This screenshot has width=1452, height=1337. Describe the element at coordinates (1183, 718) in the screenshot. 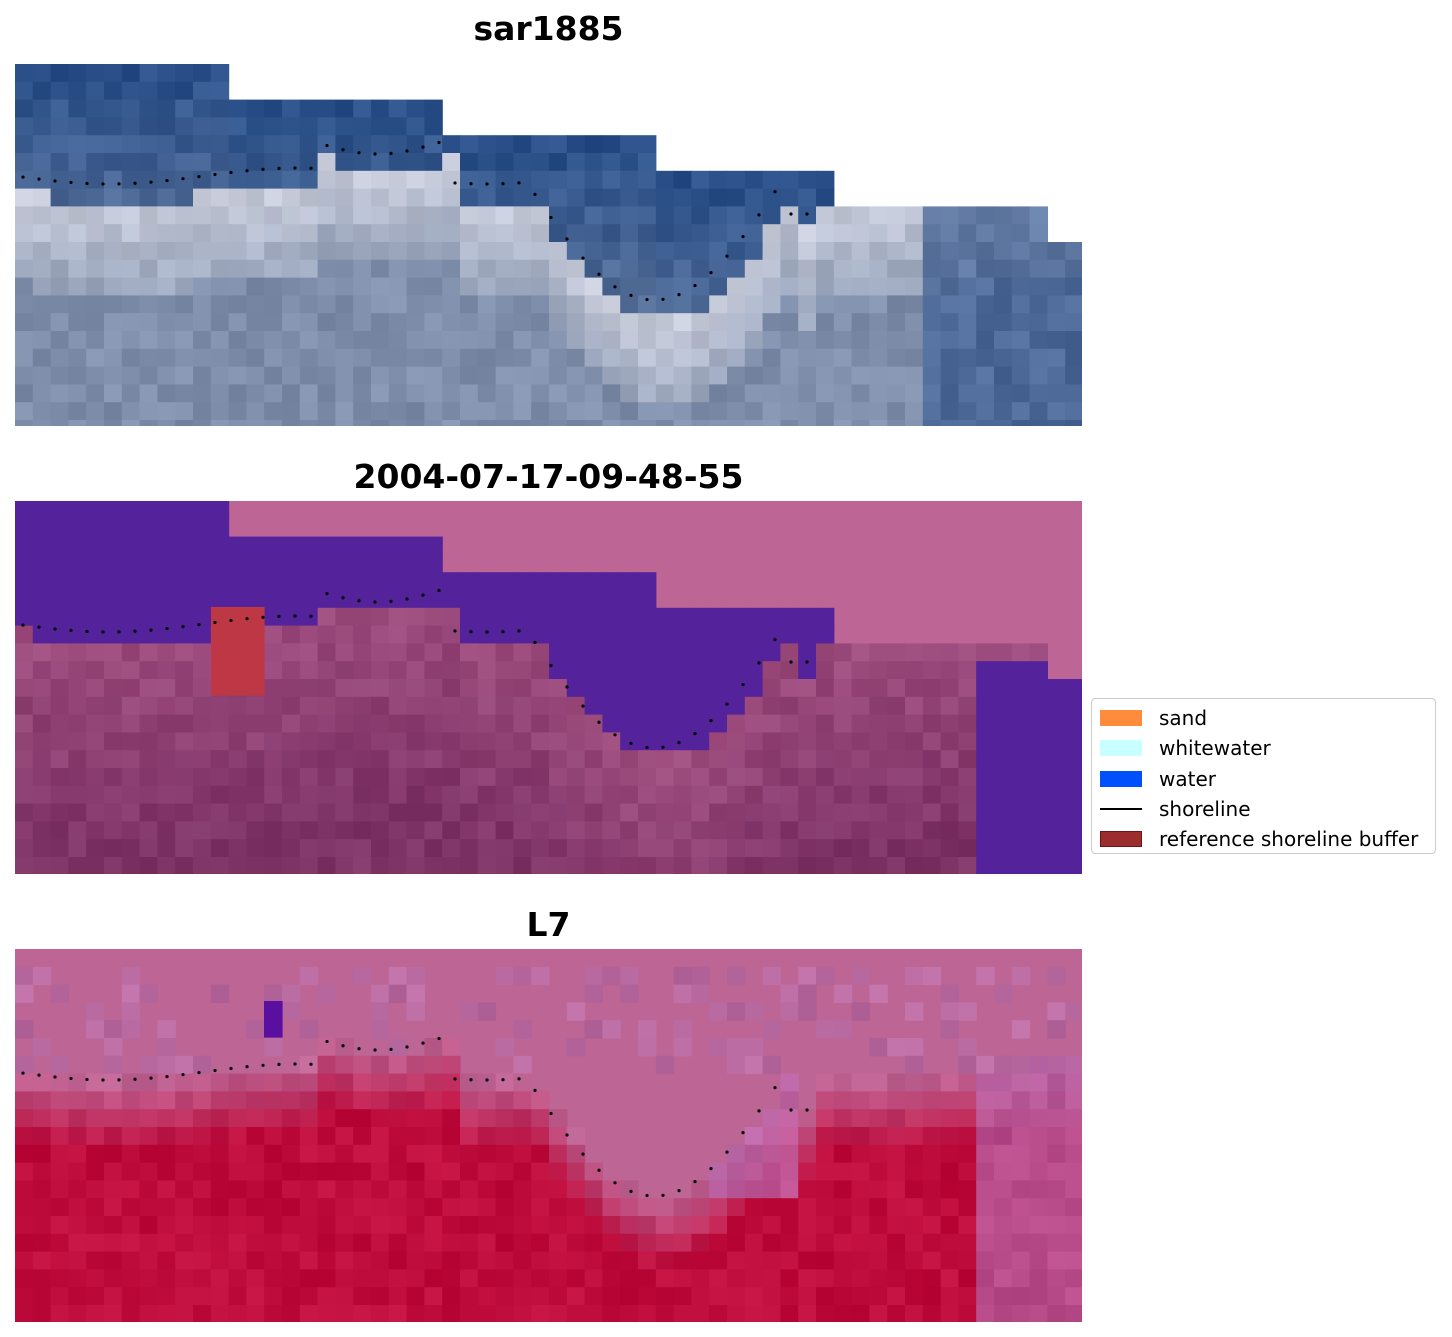

I see `legend-label: sand` at that location.